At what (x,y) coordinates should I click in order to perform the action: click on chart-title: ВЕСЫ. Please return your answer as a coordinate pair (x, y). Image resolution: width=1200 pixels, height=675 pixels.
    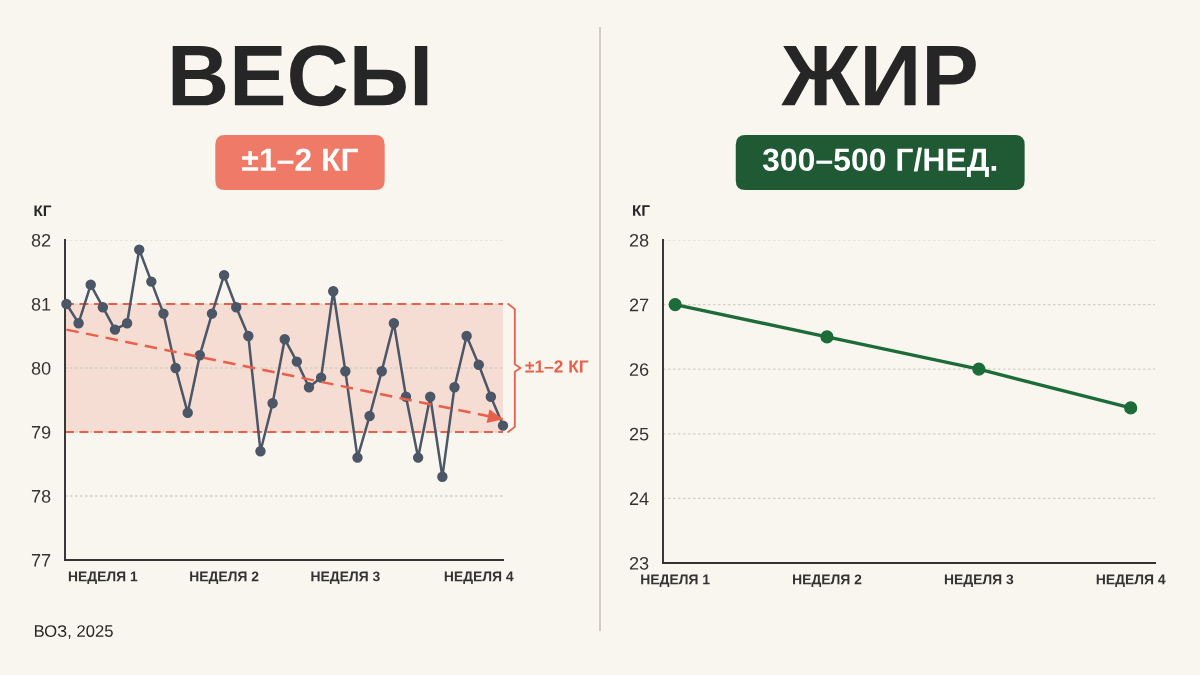
    Looking at the image, I should click on (300, 76).